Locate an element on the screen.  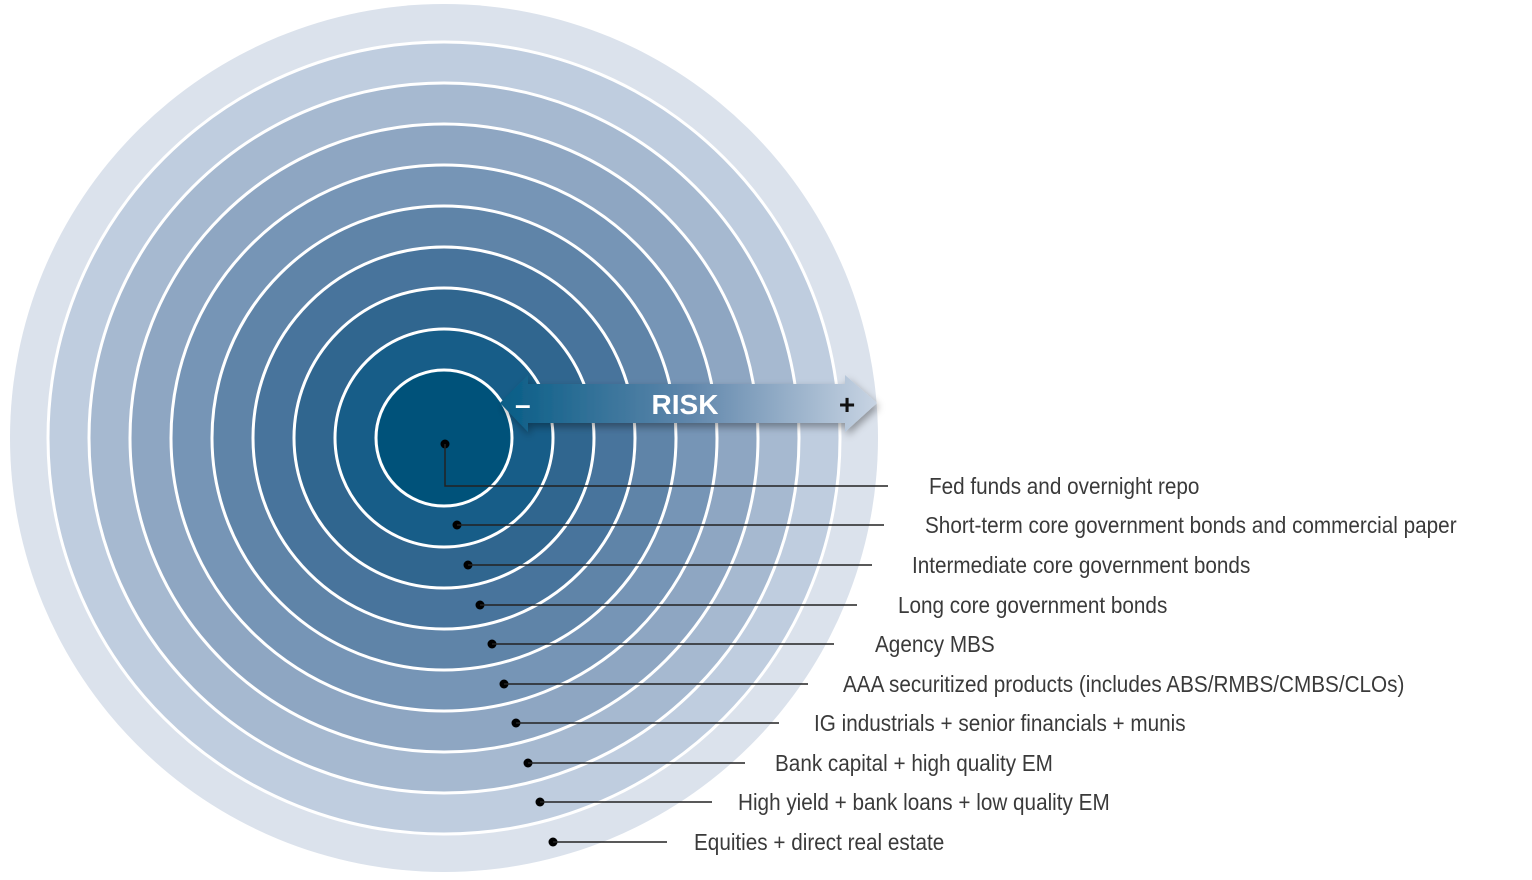
callout-label: Long core government bonds is located at coordinates (1032, 605).